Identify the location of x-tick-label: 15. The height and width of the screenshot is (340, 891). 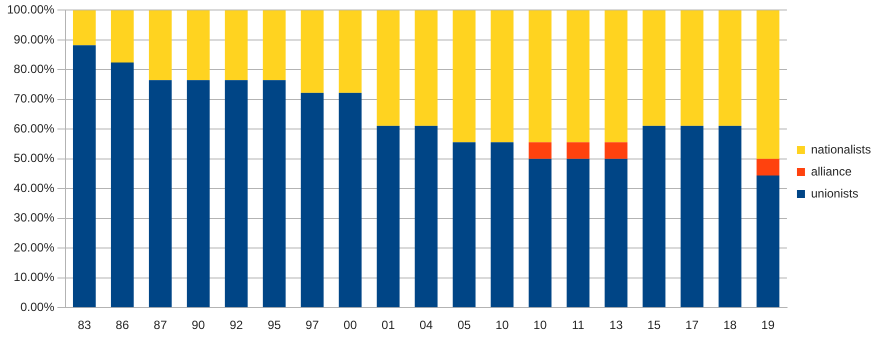
(654, 325).